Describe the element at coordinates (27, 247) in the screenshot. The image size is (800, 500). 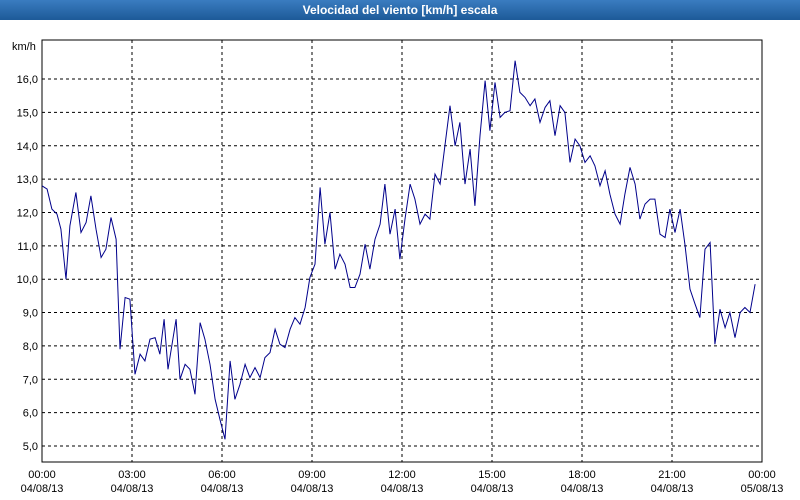
I see `y-tick-label: 11,0` at that location.